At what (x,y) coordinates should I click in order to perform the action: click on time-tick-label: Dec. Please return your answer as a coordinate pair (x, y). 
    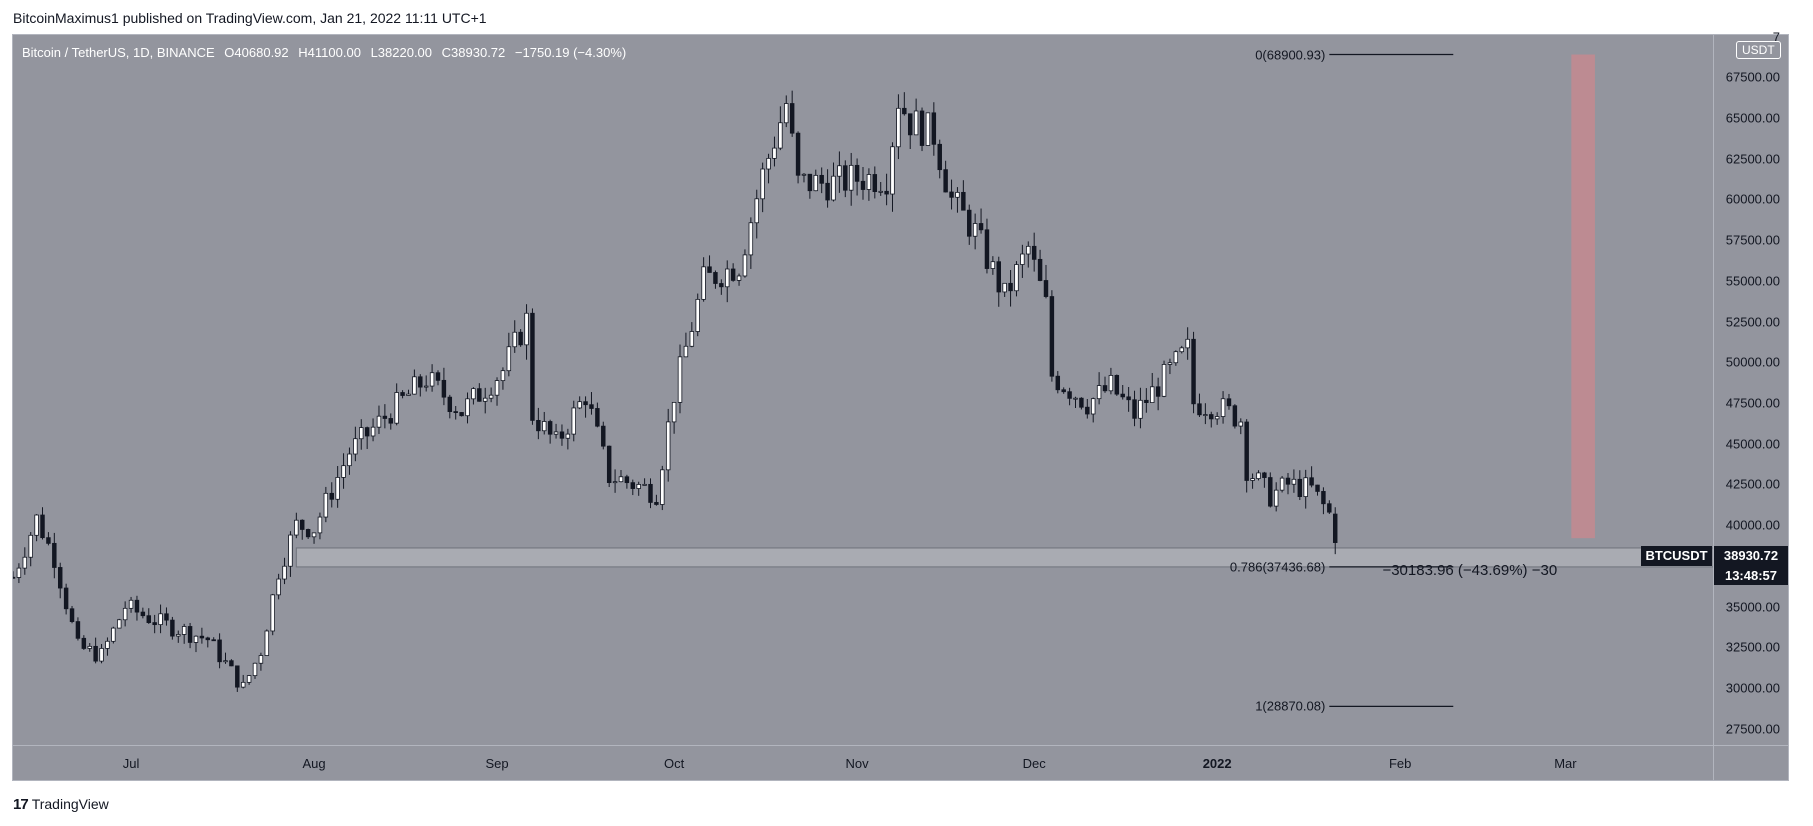
    Looking at the image, I should click on (1034, 763).